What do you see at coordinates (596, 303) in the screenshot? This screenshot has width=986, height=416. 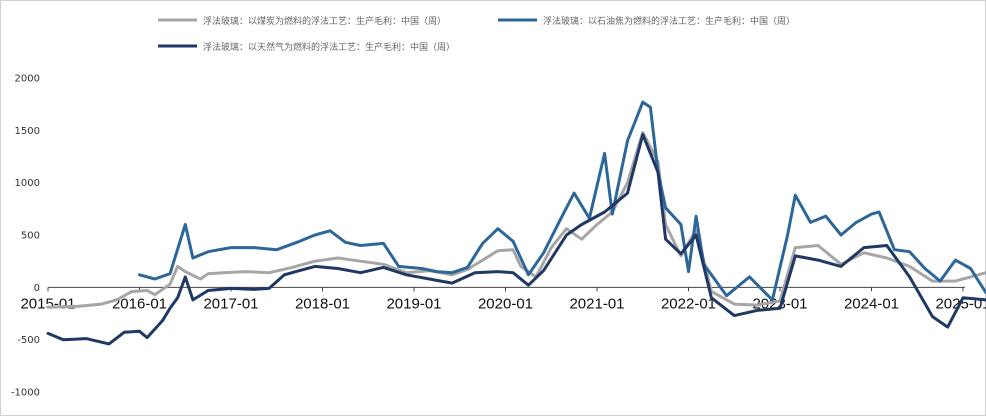 I see `x-tick-label: 2021-01` at bounding box center [596, 303].